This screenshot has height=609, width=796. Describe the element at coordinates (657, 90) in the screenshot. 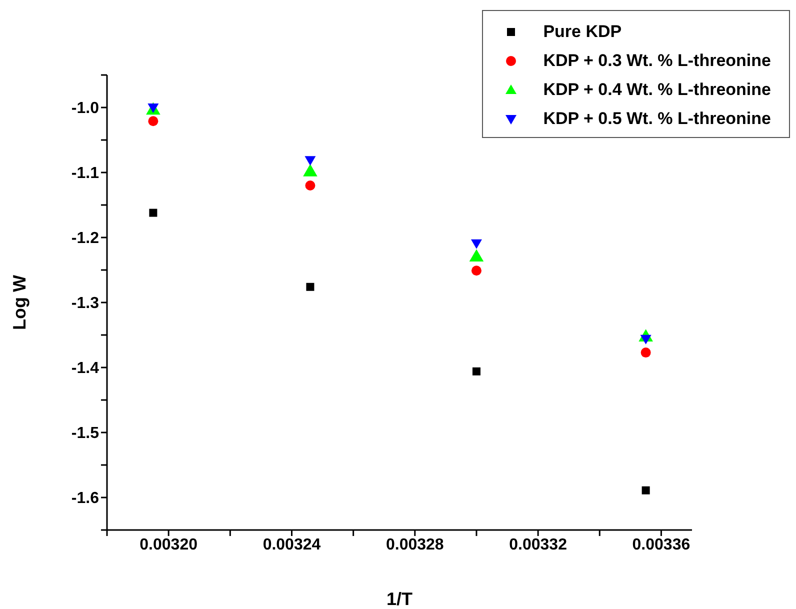

I see `legend-label: KDP + 0.4 Wt. % L-threonine` at that location.